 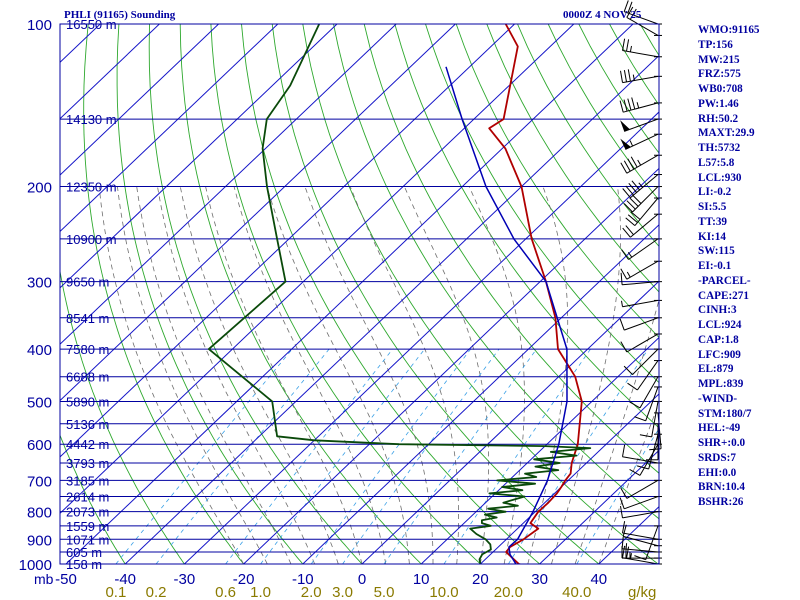 What do you see at coordinates (718, 339) in the screenshot?
I see `index-row: CAP:1.8` at bounding box center [718, 339].